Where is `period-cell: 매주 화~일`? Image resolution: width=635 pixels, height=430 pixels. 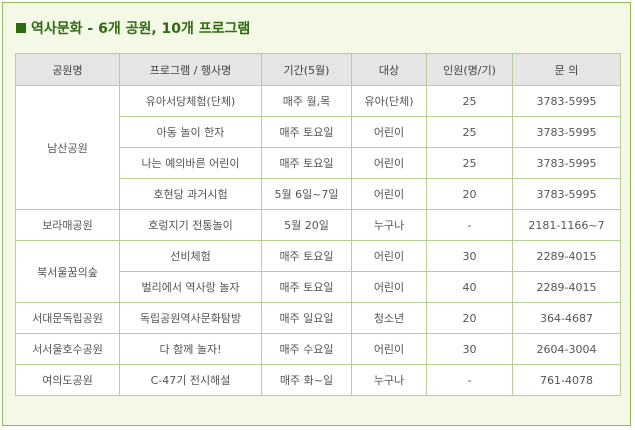
period-cell: 매주 화~일 is located at coordinates (306, 380).